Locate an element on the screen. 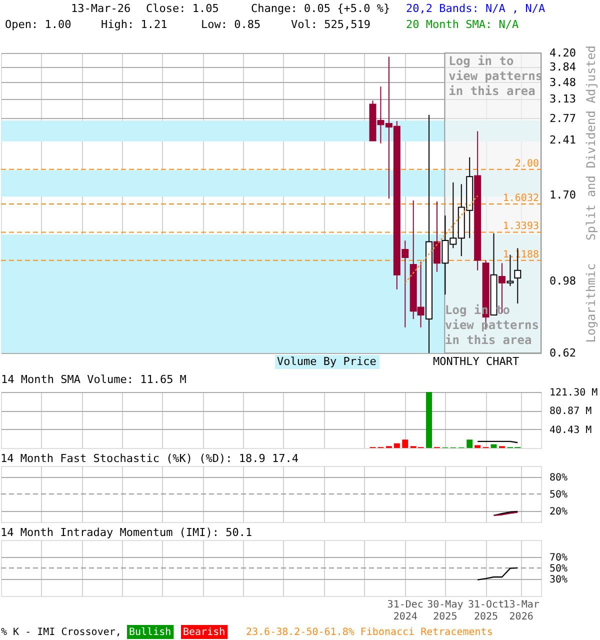 The height and width of the screenshot is (640, 600). text: Split and Dividend Adjusted is located at coordinates (591, 143).